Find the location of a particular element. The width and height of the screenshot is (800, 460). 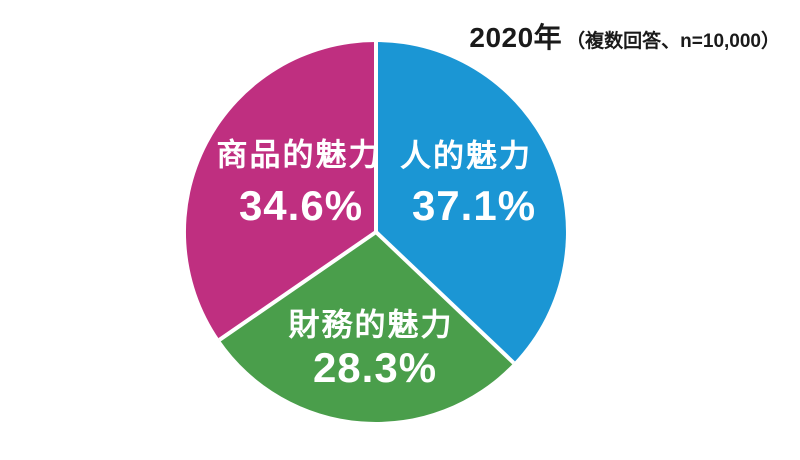

chart-title: 2020年 （複数回答、n=10,000） is located at coordinates (624, 36).